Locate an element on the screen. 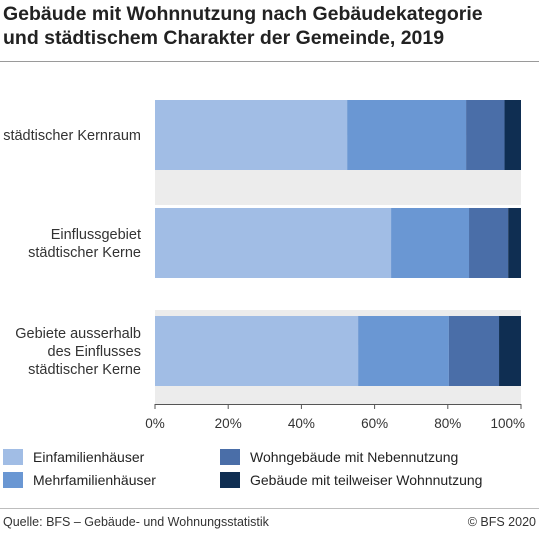 The image size is (539, 533). legend-label: Einfamilienhäuser is located at coordinates (89, 457).